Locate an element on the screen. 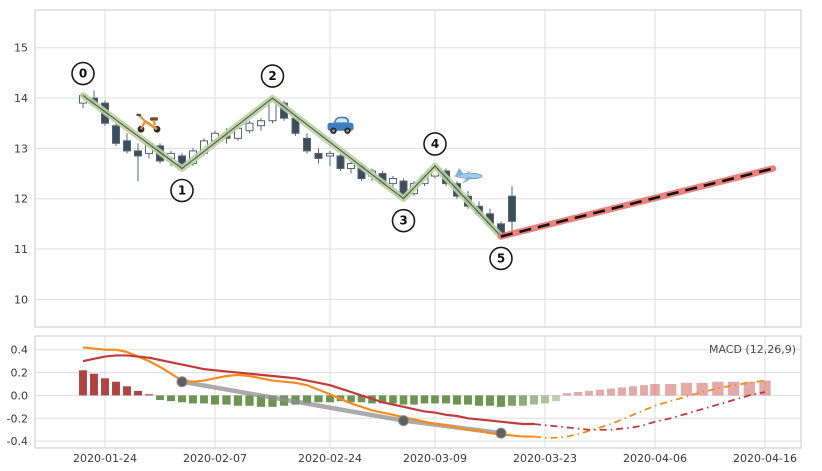 The image size is (822, 471). x-tick-label: 2020-04-16 is located at coordinates (765, 458).